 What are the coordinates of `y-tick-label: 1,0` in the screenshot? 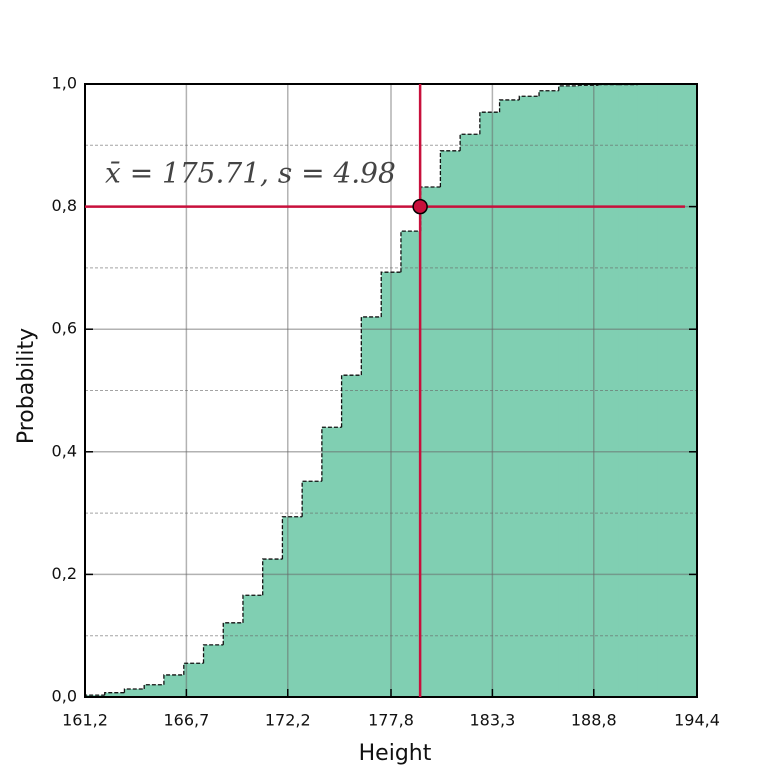 It's located at (64, 83).